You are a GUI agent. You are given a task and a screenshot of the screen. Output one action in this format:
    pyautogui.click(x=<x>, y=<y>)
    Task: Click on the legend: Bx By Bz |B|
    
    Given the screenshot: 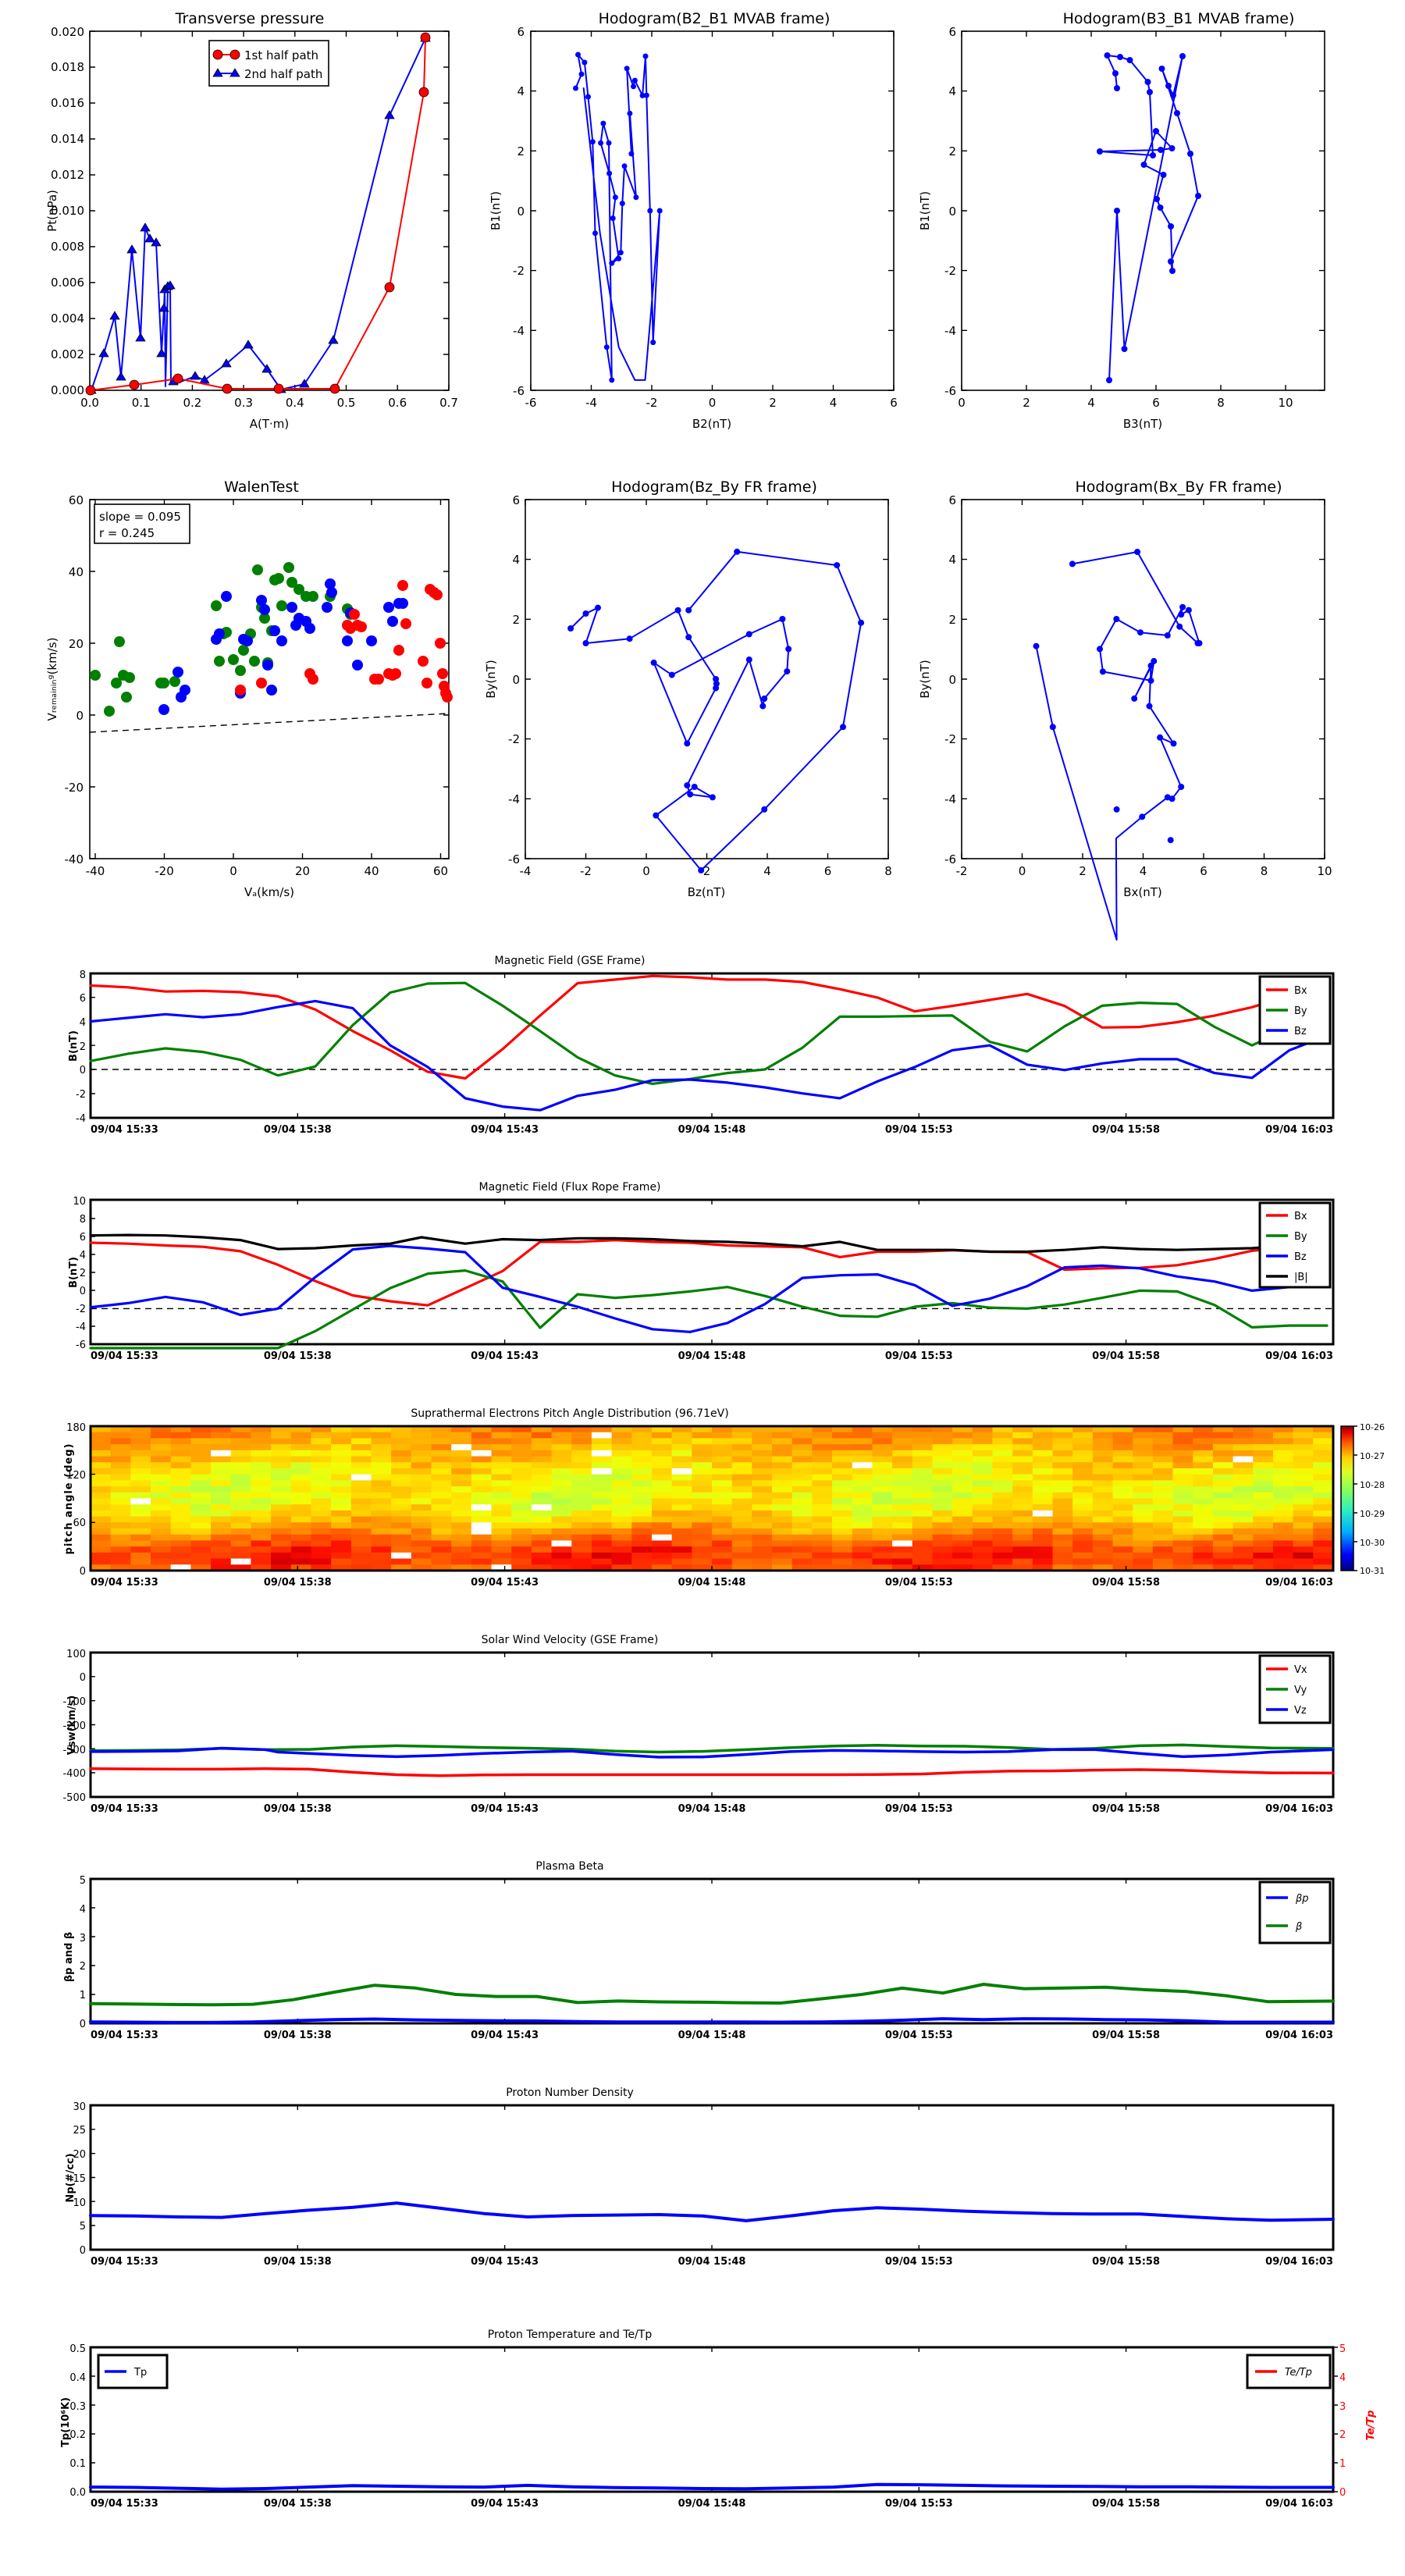 What is the action you would take?
    pyautogui.click(x=1295, y=1245)
    